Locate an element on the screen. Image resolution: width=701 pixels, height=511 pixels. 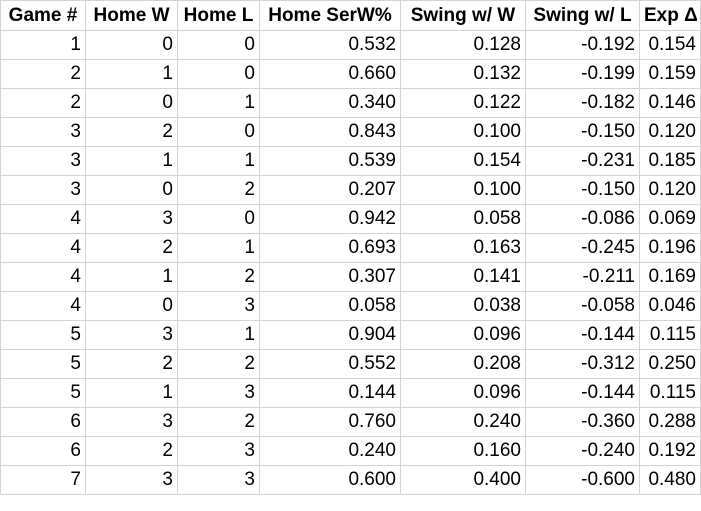
header-exp-delta: Exp Δ is located at coordinates (670, 15).